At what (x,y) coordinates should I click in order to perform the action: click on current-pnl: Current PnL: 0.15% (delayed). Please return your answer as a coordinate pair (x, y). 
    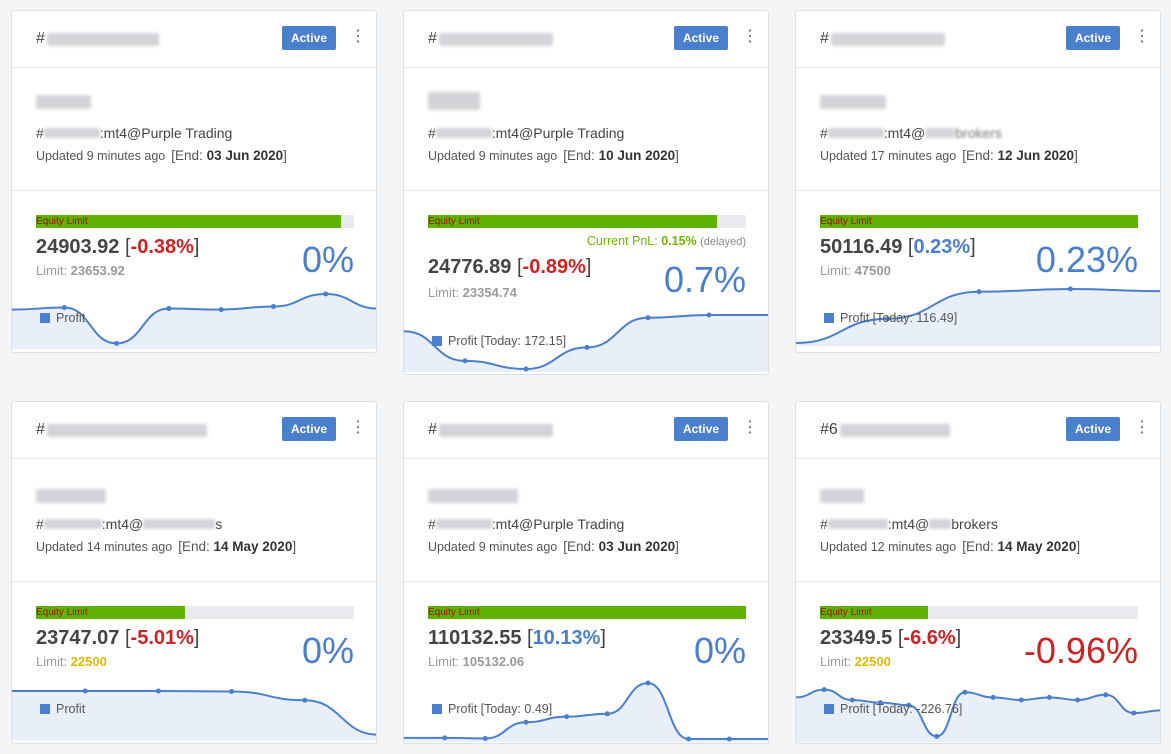
    Looking at the image, I should click on (666, 241).